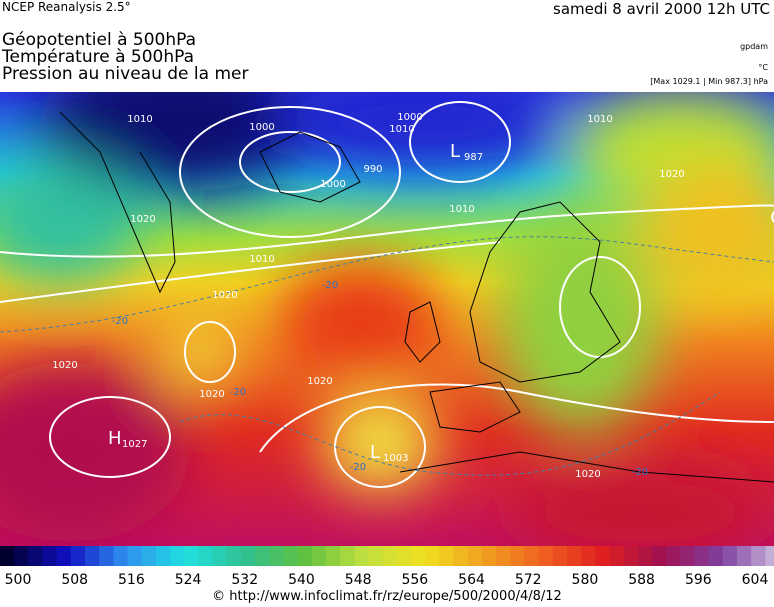 The height and width of the screenshot is (607, 774). I want to click on title: Géopotentiel à 500hPa, so click(99, 40).